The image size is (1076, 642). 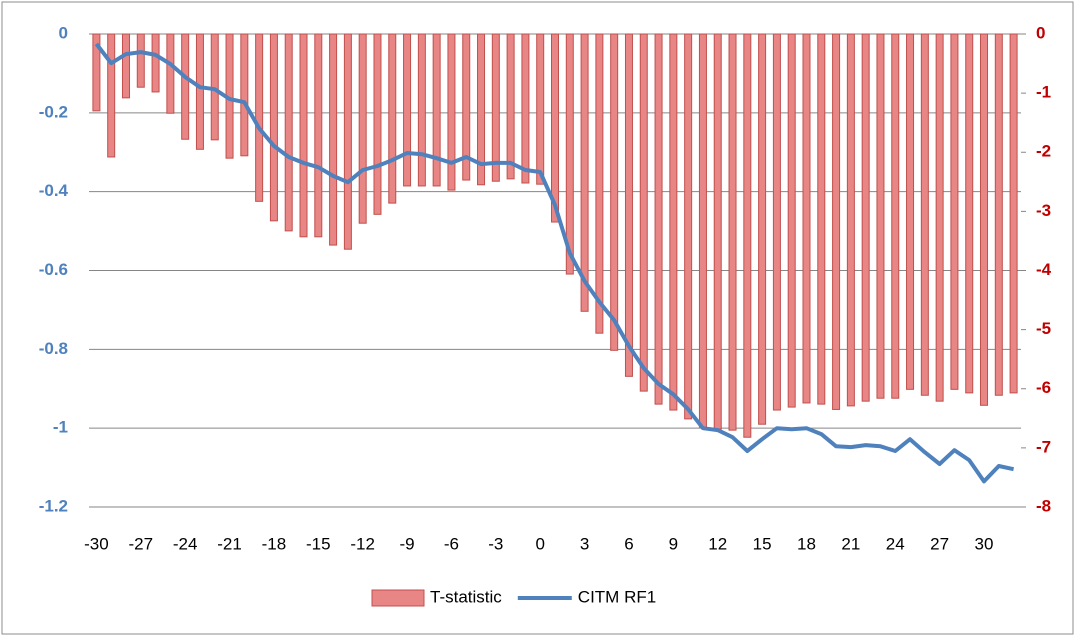 What do you see at coordinates (53, 111) in the screenshot?
I see `y-tick-label: -0.2` at bounding box center [53, 111].